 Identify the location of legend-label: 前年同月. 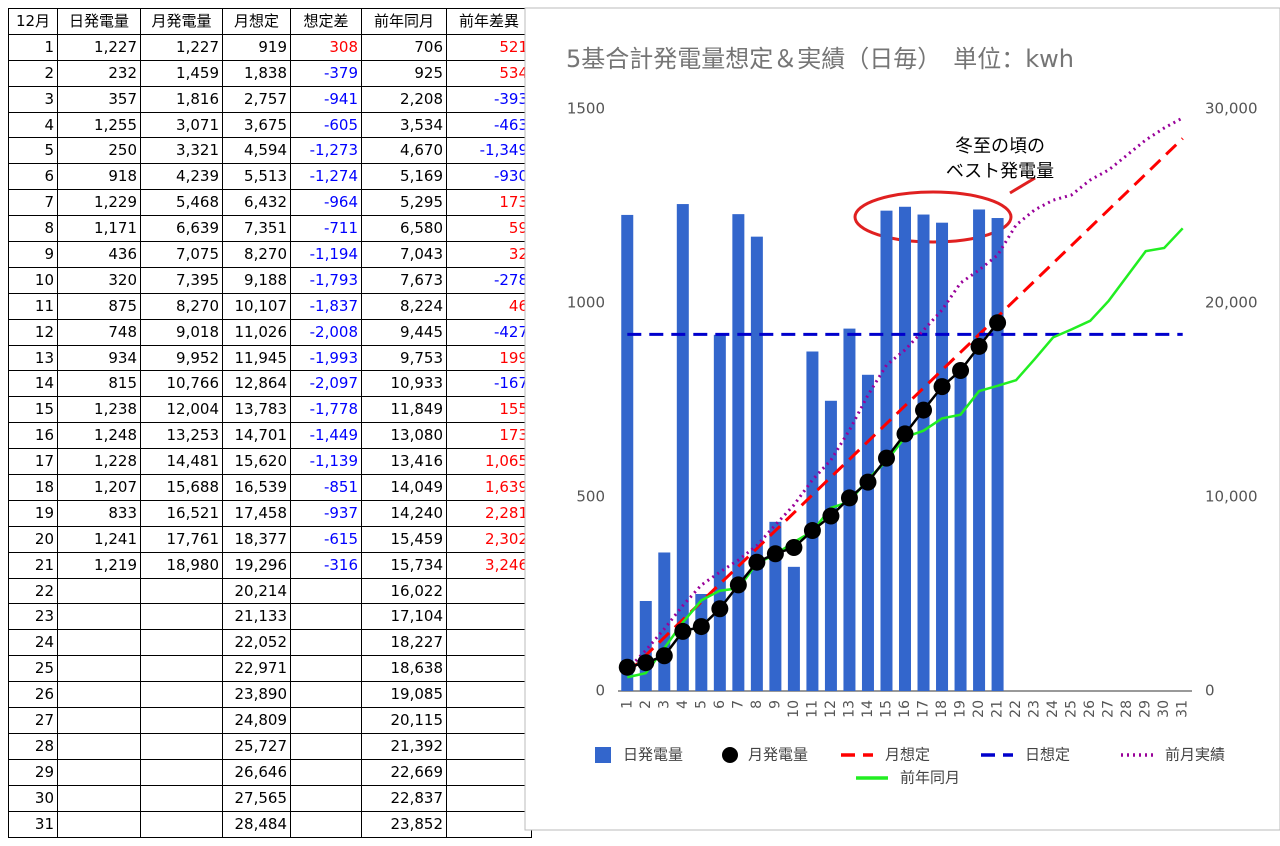
(930, 778).